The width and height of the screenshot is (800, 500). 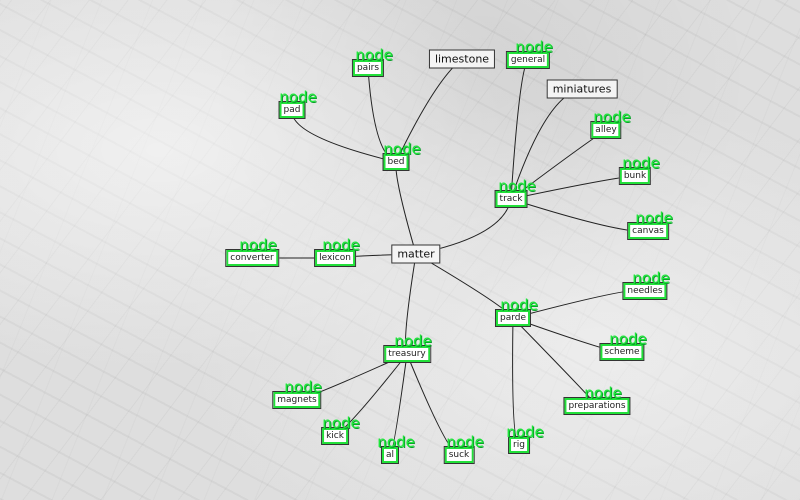 What do you see at coordinates (396, 442) in the screenshot?
I see `node-tag-al: node` at bounding box center [396, 442].